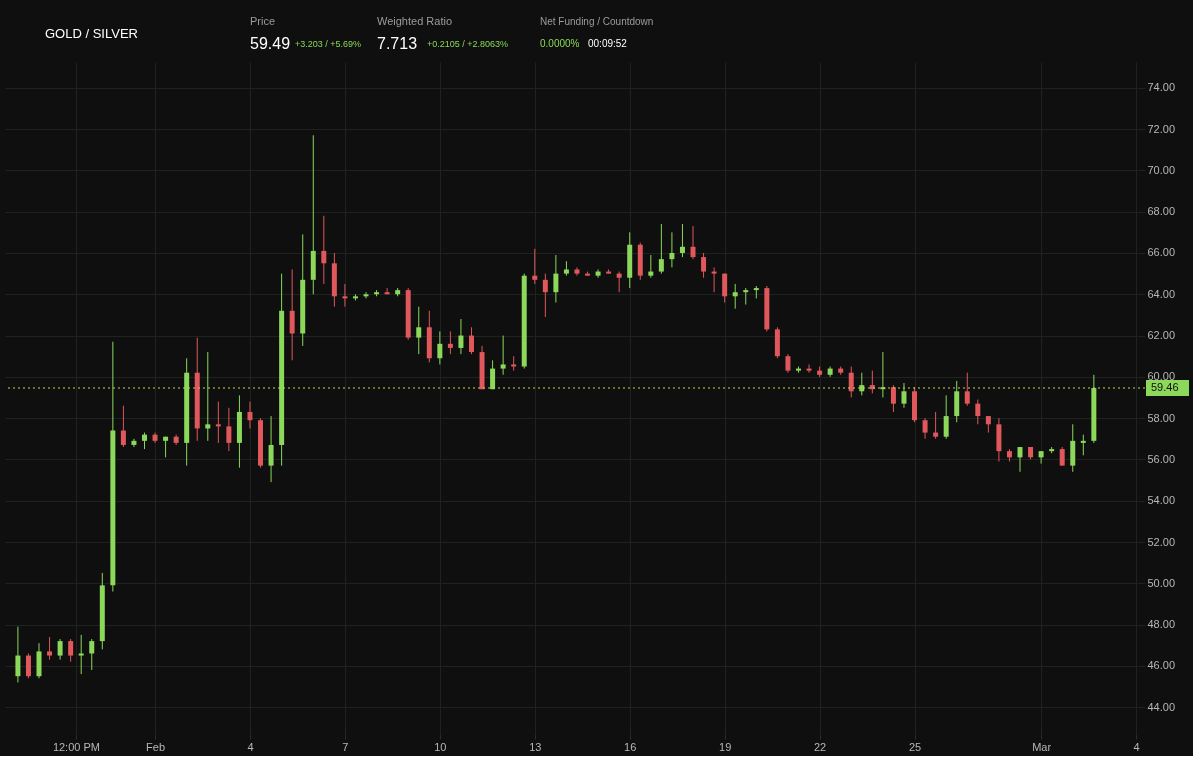 This screenshot has width=1200, height=771. Describe the element at coordinates (270, 43) in the screenshot. I see `text: 59.49` at that location.